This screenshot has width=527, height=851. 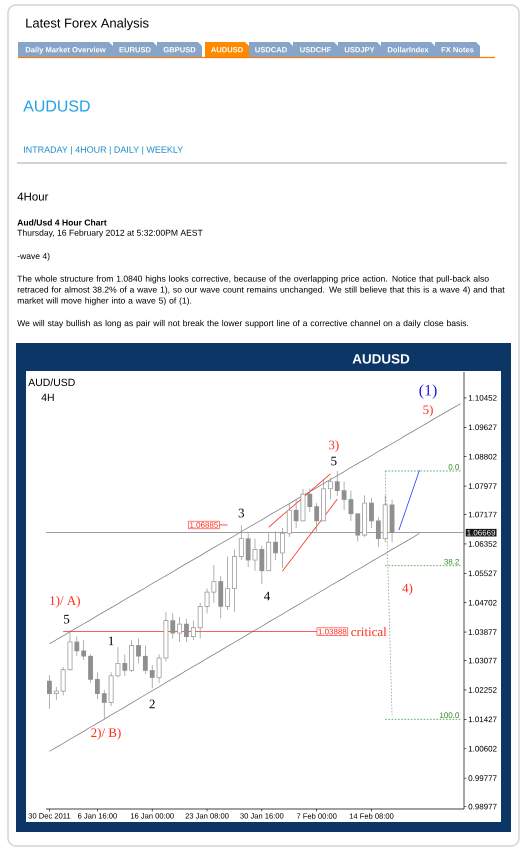 I want to click on annotation: (1), so click(x=428, y=391).